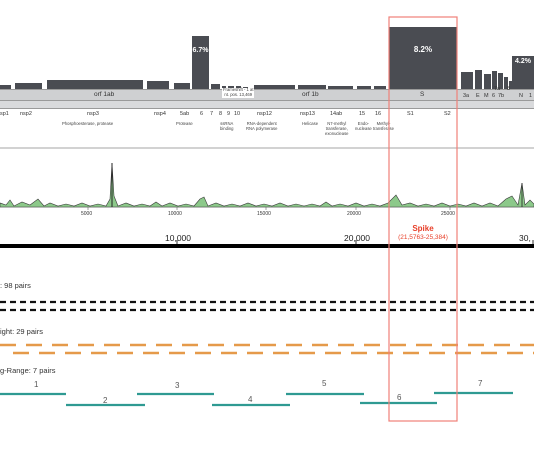  What do you see at coordinates (250, 399) in the screenshot?
I see `segment-number-4: 4` at bounding box center [250, 399].